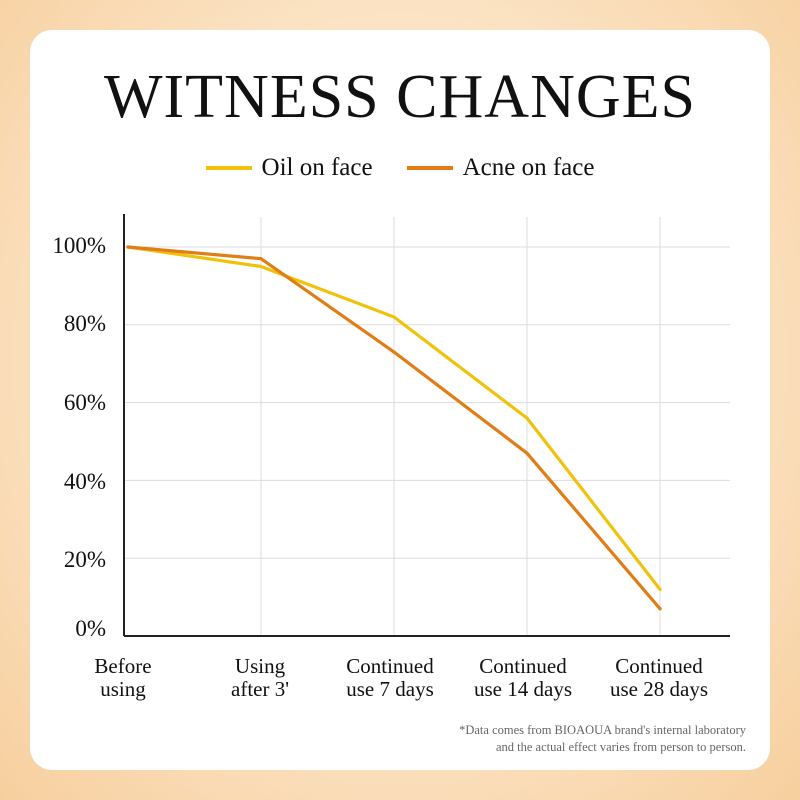  Describe the element at coordinates (528, 167) in the screenshot. I see `legend-label-acne: Acne on face` at that location.